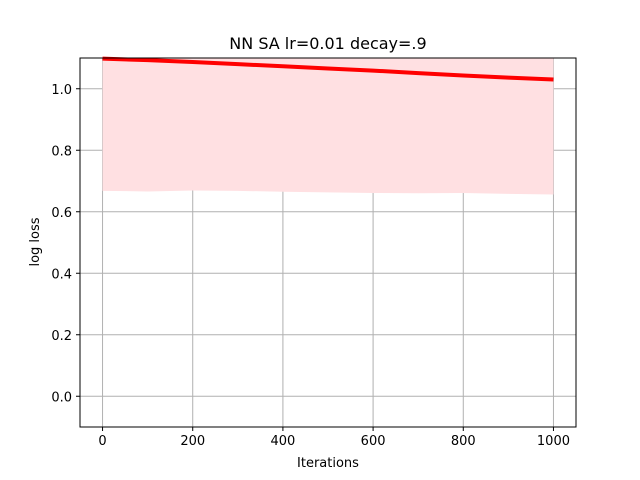 The image size is (640, 480). Describe the element at coordinates (282, 441) in the screenshot. I see `x-tick-label: 400` at that location.